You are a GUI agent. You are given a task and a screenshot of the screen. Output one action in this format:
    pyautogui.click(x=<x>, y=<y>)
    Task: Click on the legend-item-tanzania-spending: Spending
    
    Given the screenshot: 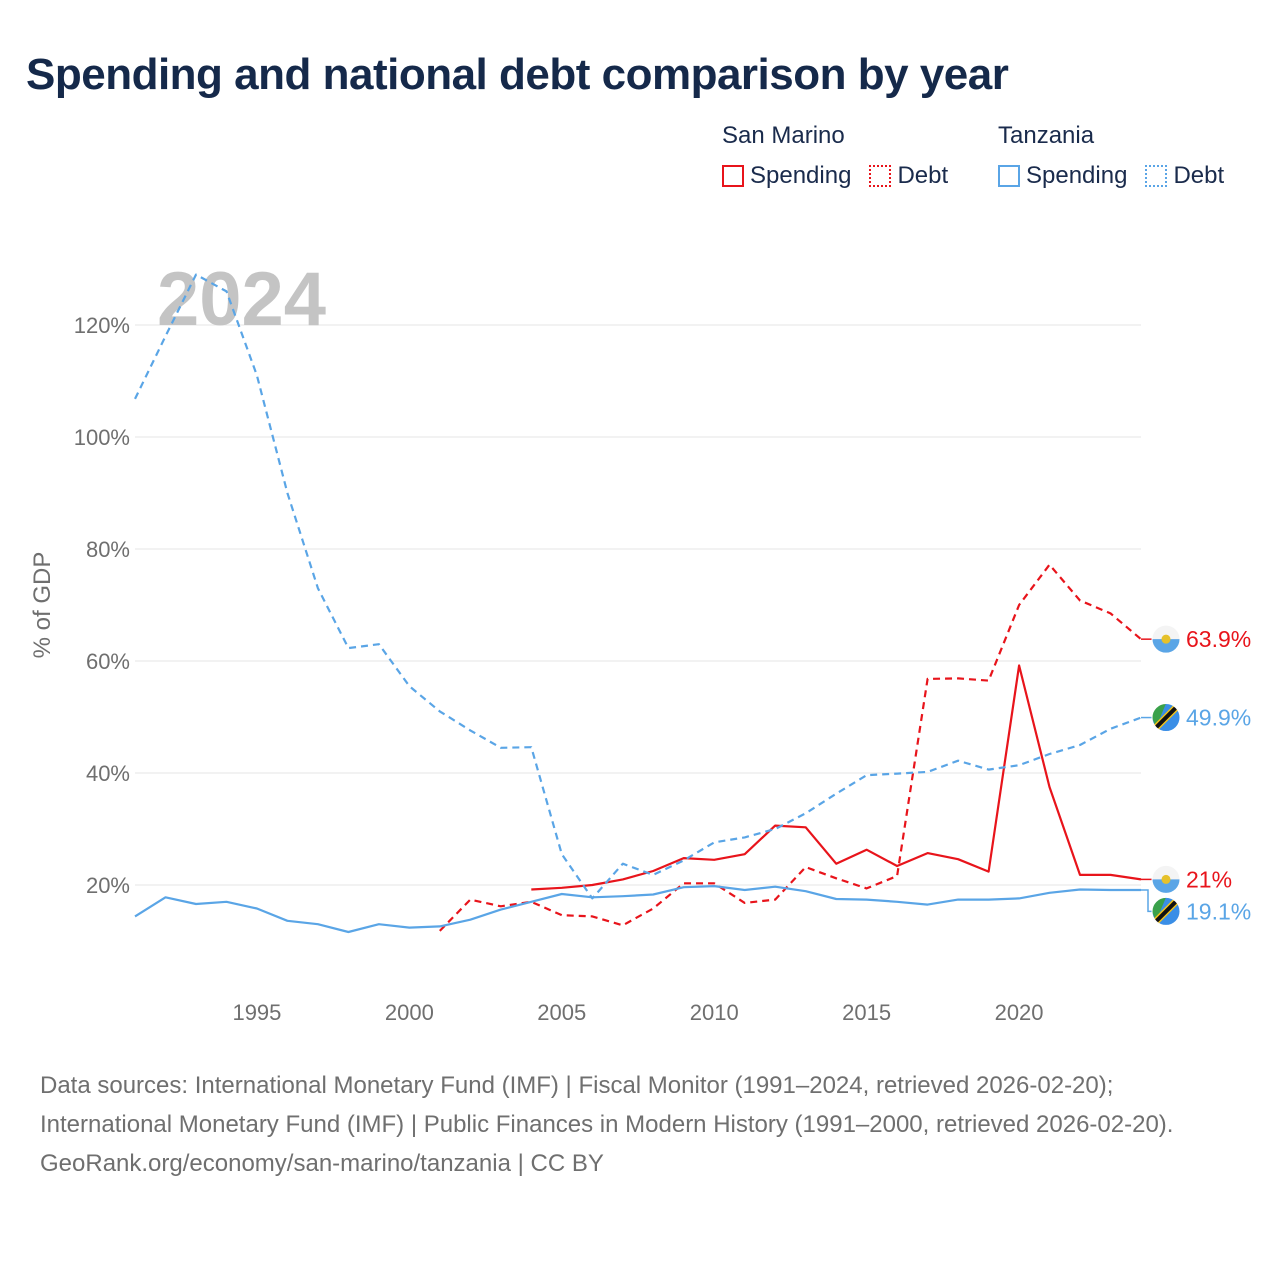 What is the action you would take?
    pyautogui.click(x=1062, y=176)
    